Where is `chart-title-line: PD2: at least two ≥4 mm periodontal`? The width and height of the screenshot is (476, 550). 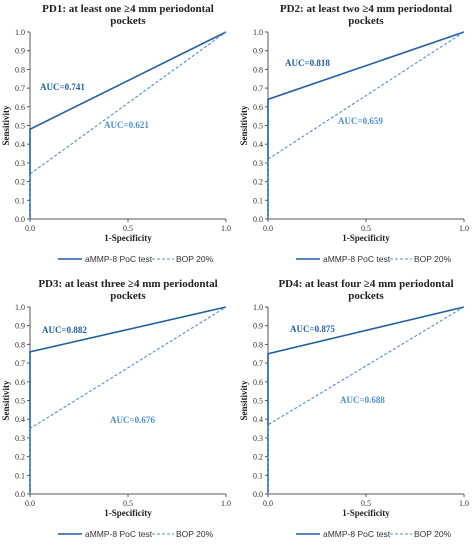 chart-title-line: PD2: at least two ≥4 mm periodontal is located at coordinates (366, 9).